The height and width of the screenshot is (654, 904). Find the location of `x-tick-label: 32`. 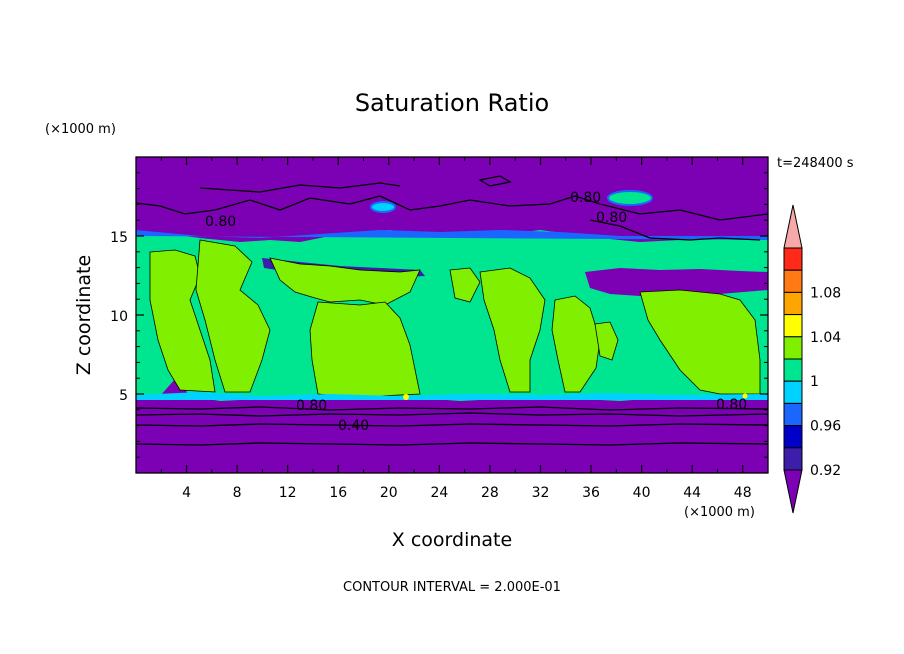

x-tick-label: 32 is located at coordinates (541, 493).